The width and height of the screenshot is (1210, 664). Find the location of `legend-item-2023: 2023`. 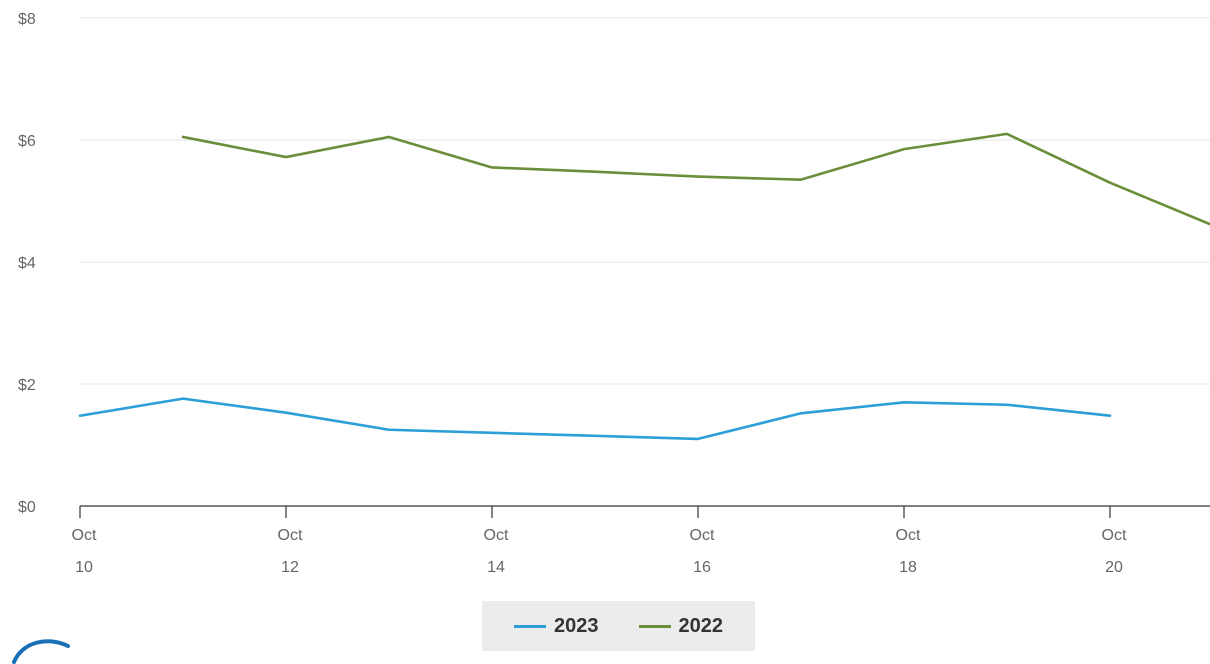

legend-item-2023: 2023 is located at coordinates (556, 626).